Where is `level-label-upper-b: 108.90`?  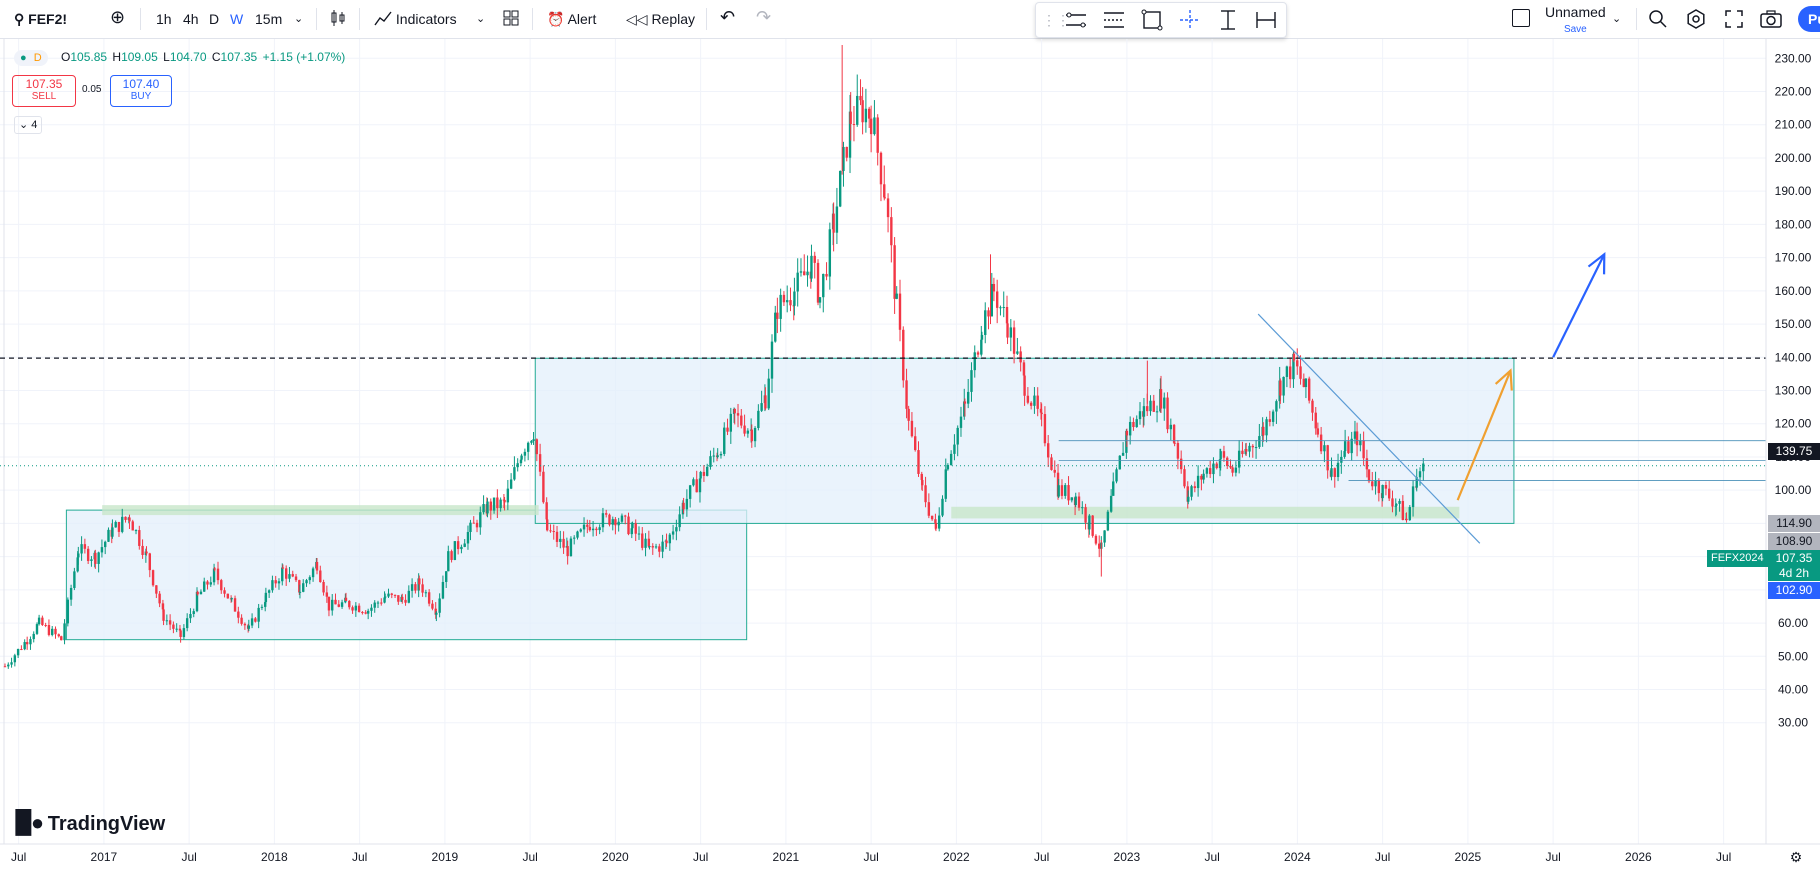
level-label-upper-b: 108.90 is located at coordinates (1794, 541).